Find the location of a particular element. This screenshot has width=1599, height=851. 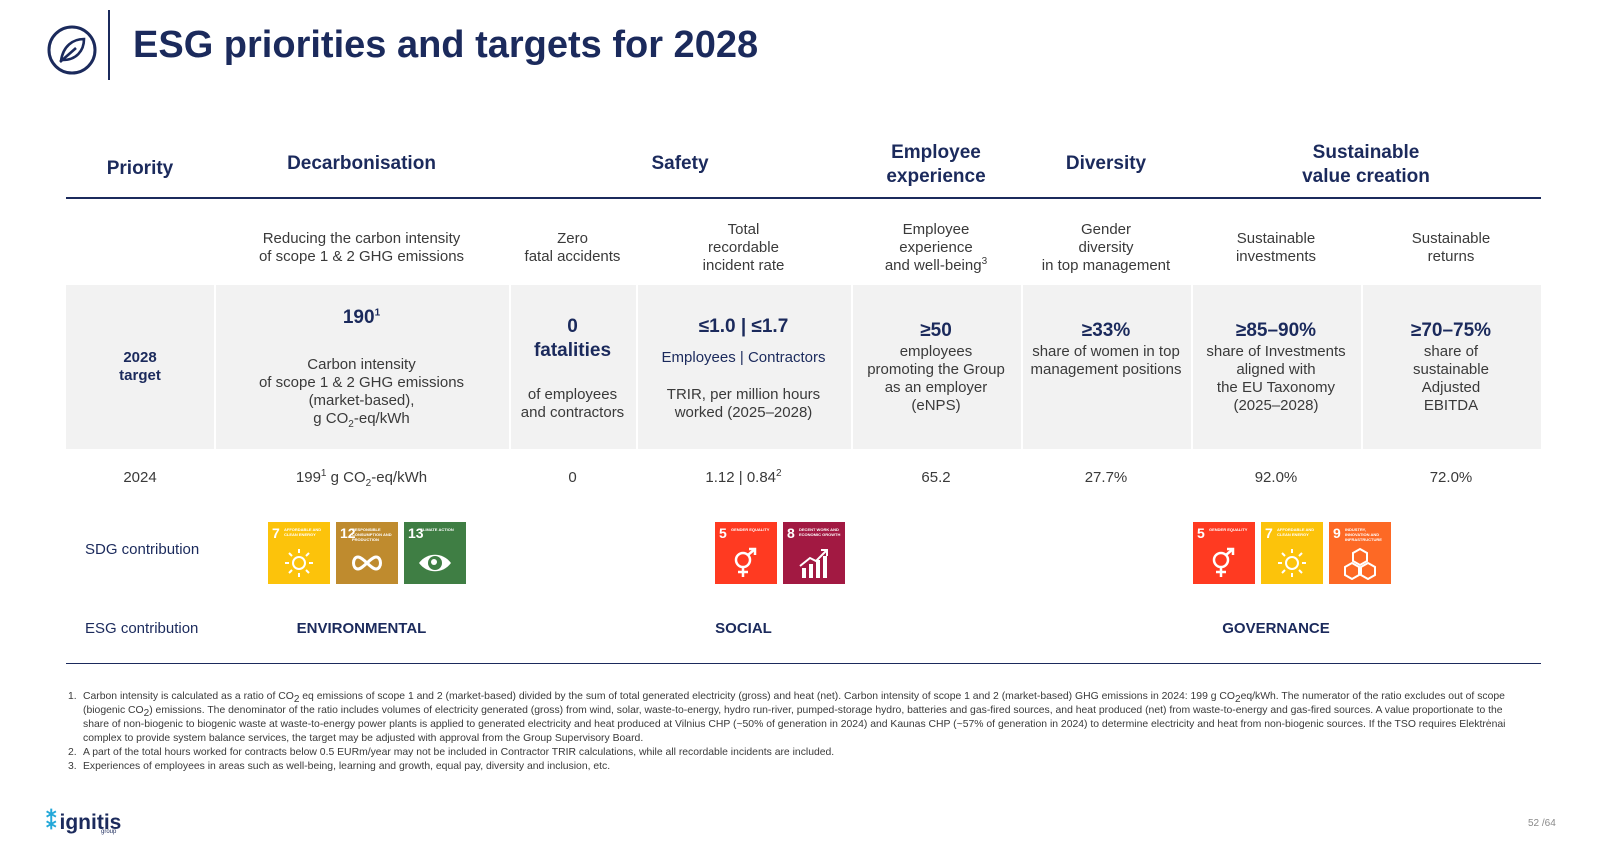

actual-women: 27.7% is located at coordinates (1106, 477).